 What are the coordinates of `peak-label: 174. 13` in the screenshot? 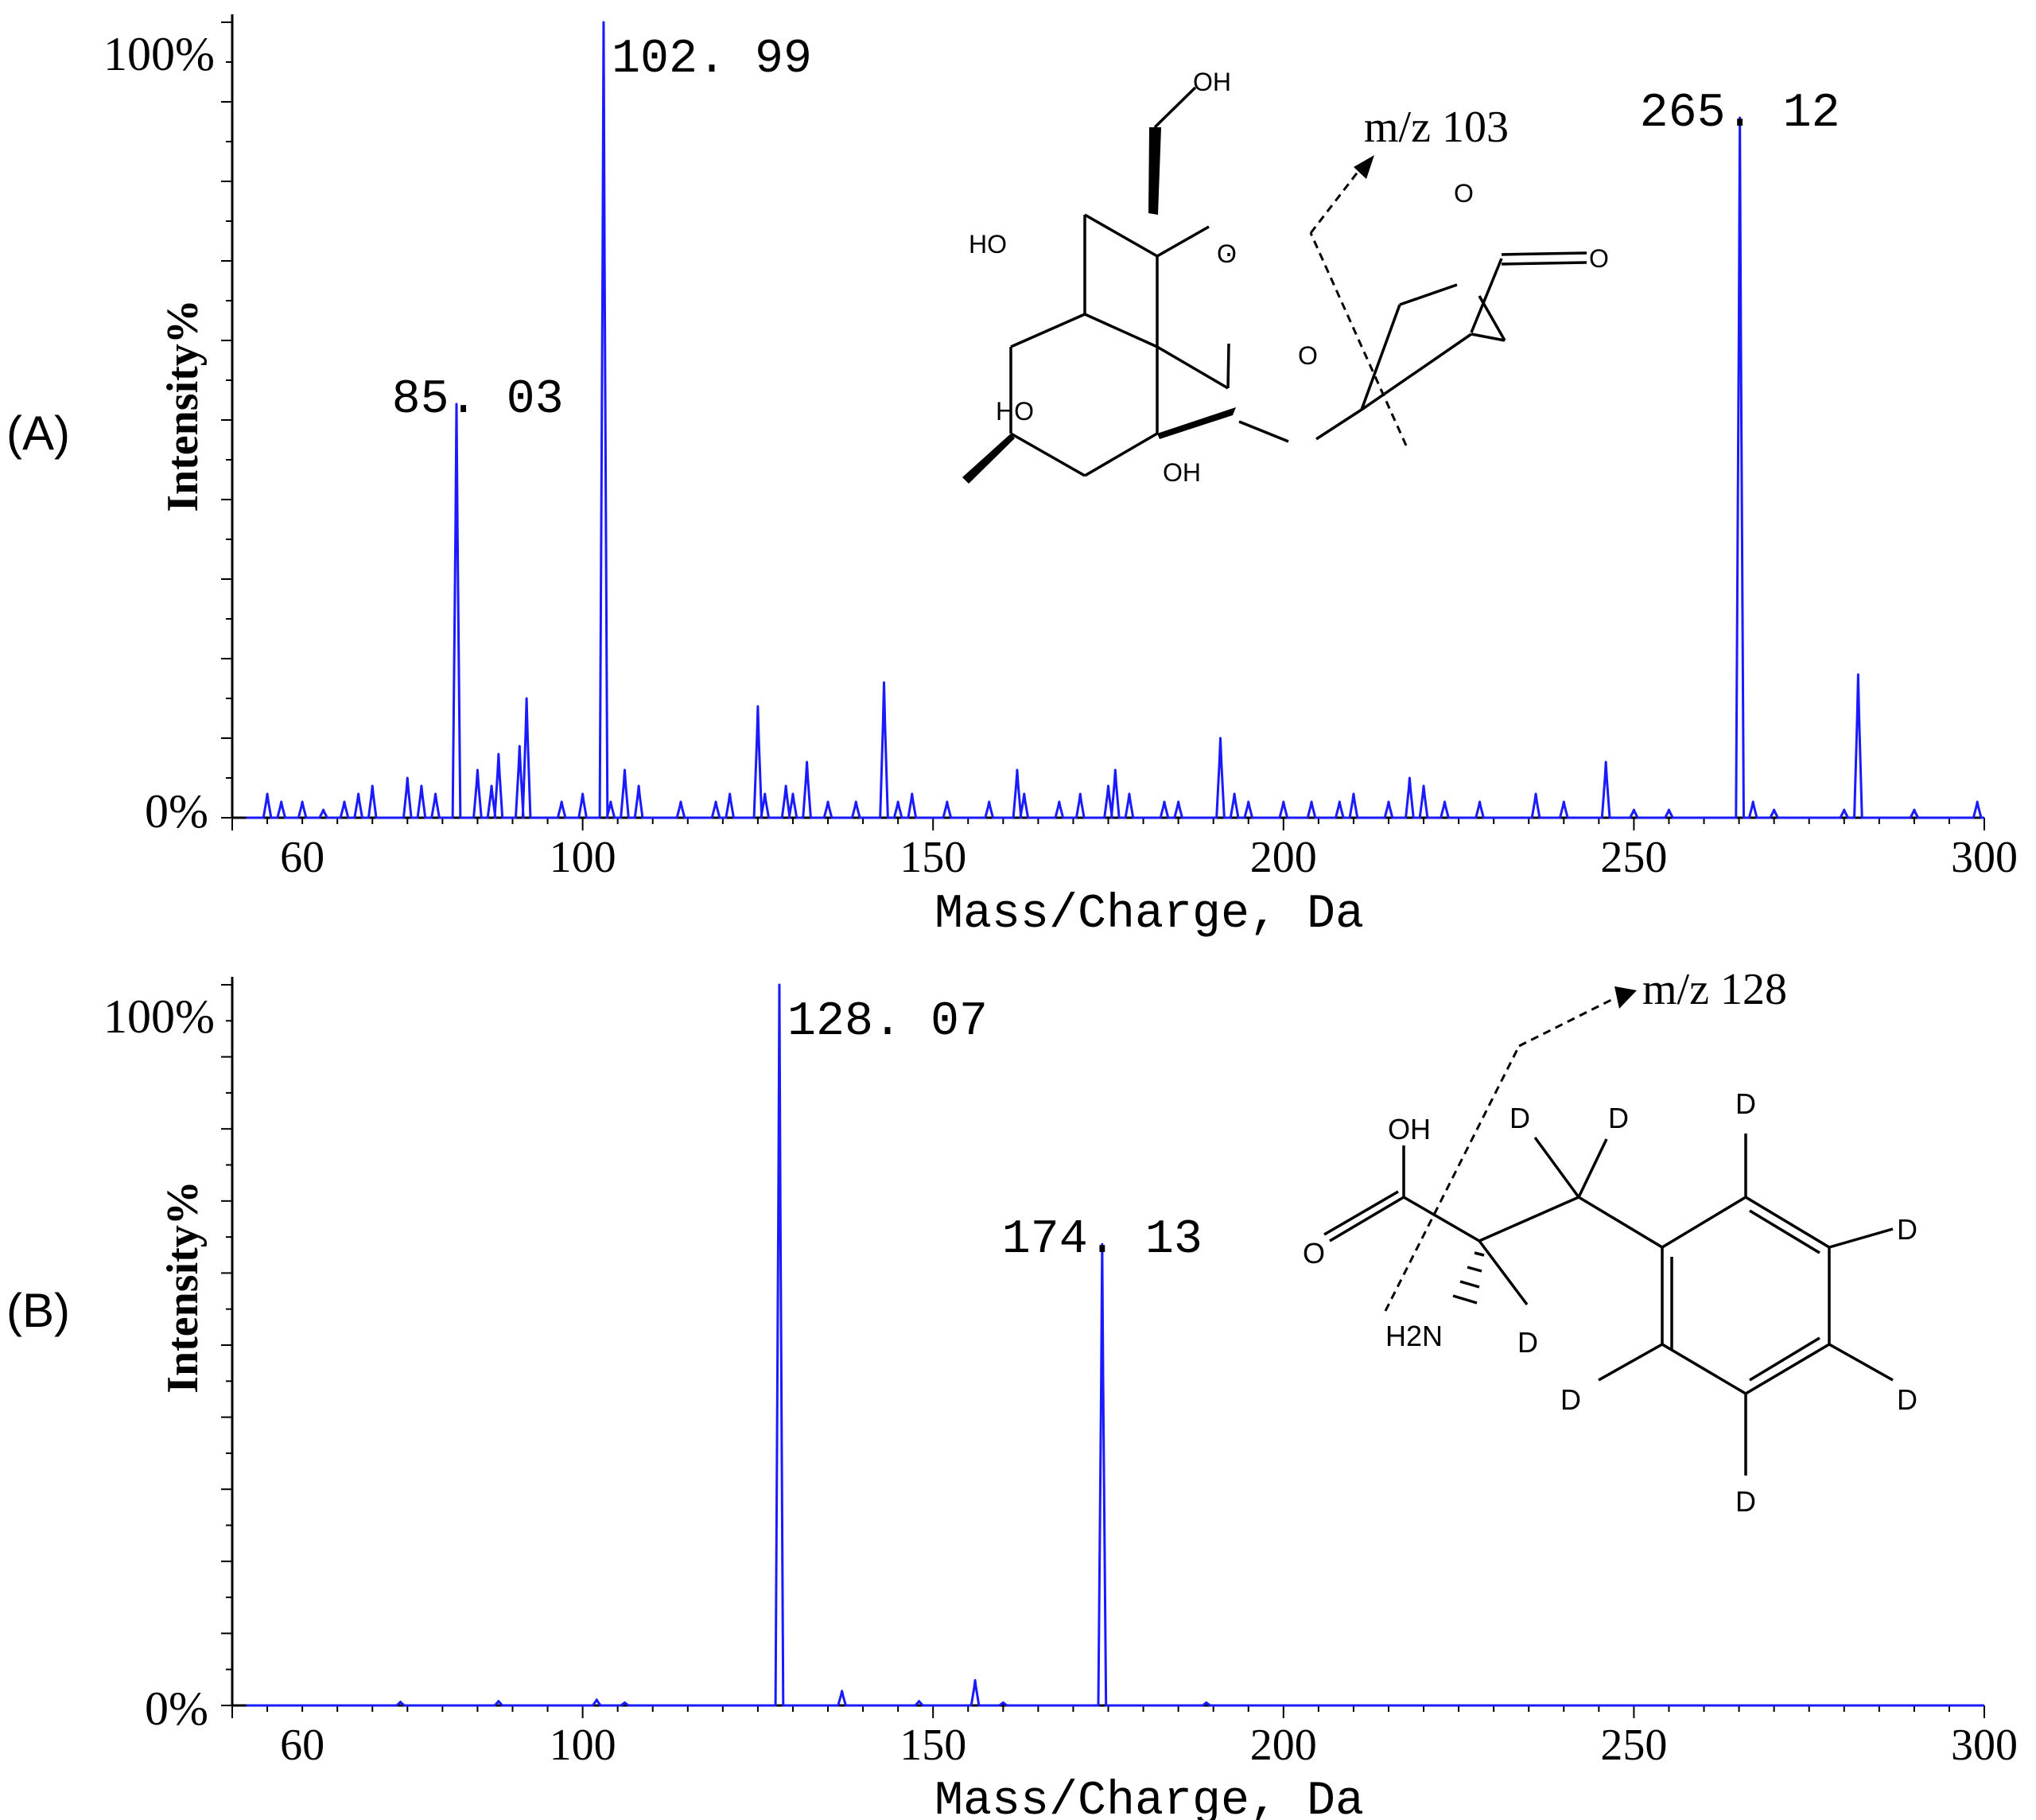 It's located at (1102, 1240).